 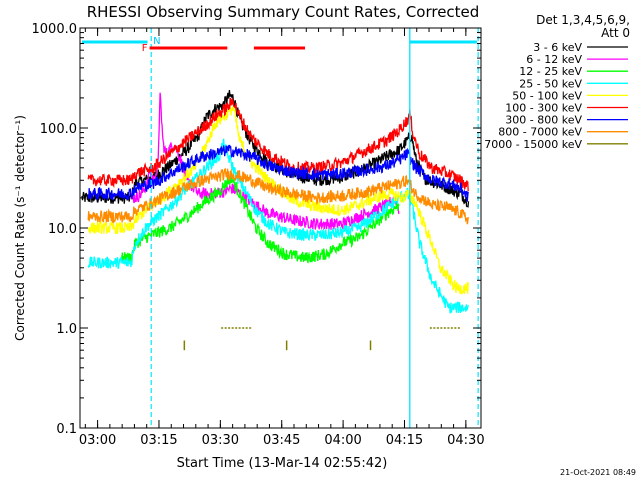 I want to click on y-tick-label-2: 10.0, so click(x=62, y=229).